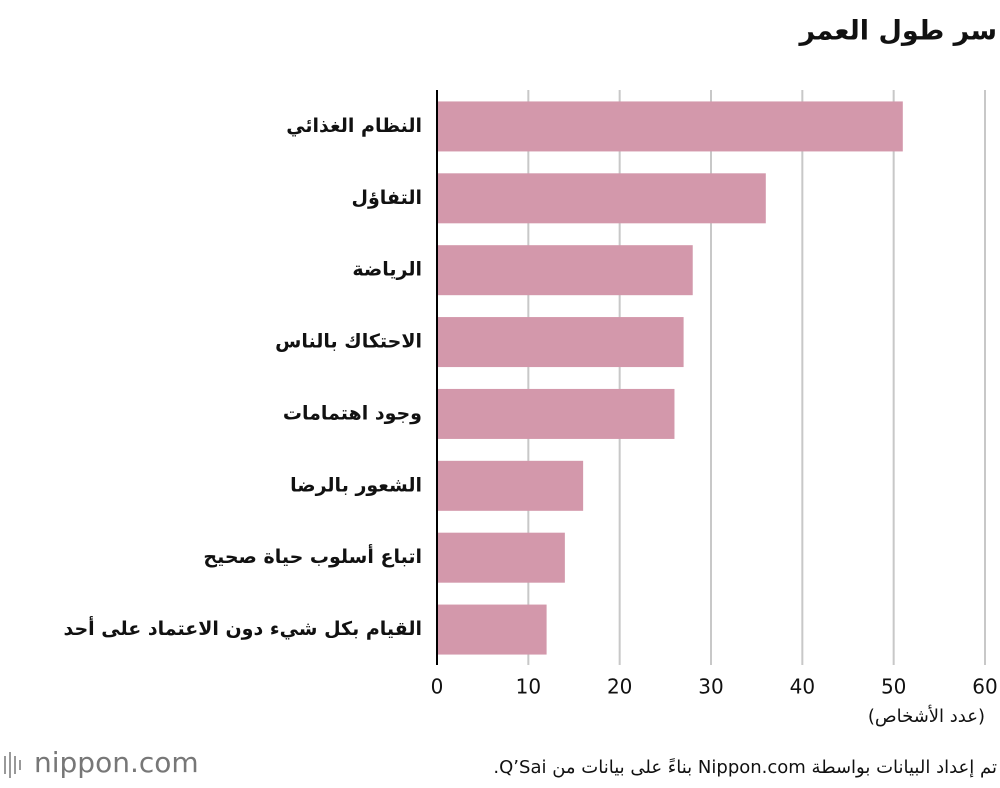 This screenshot has width=1000, height=788. What do you see at coordinates (348, 342) in the screenshot?
I see `y-tick-label: الاحتكاك بالناس` at bounding box center [348, 342].